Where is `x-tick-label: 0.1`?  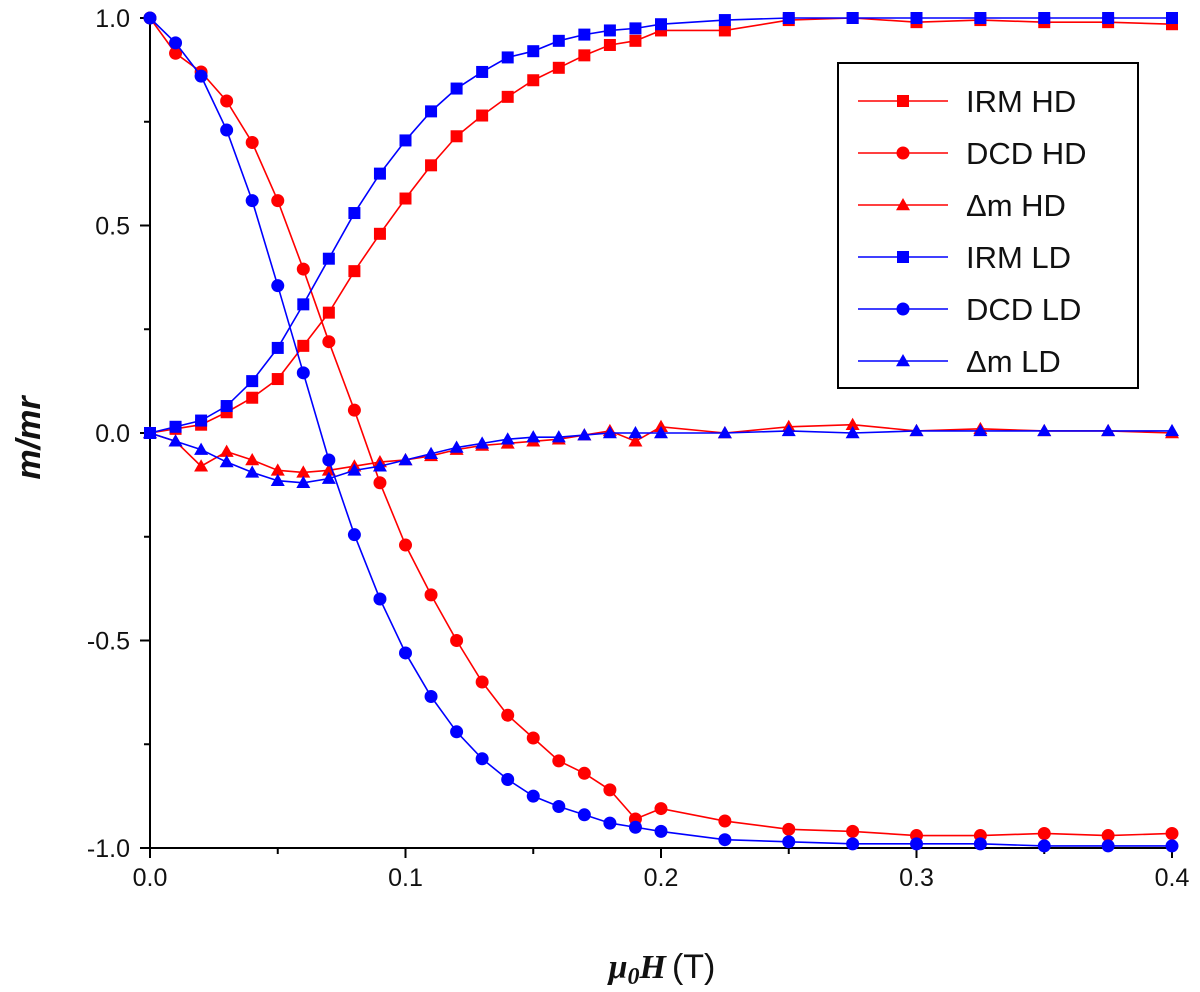
x-tick-label: 0.1 is located at coordinates (405, 878).